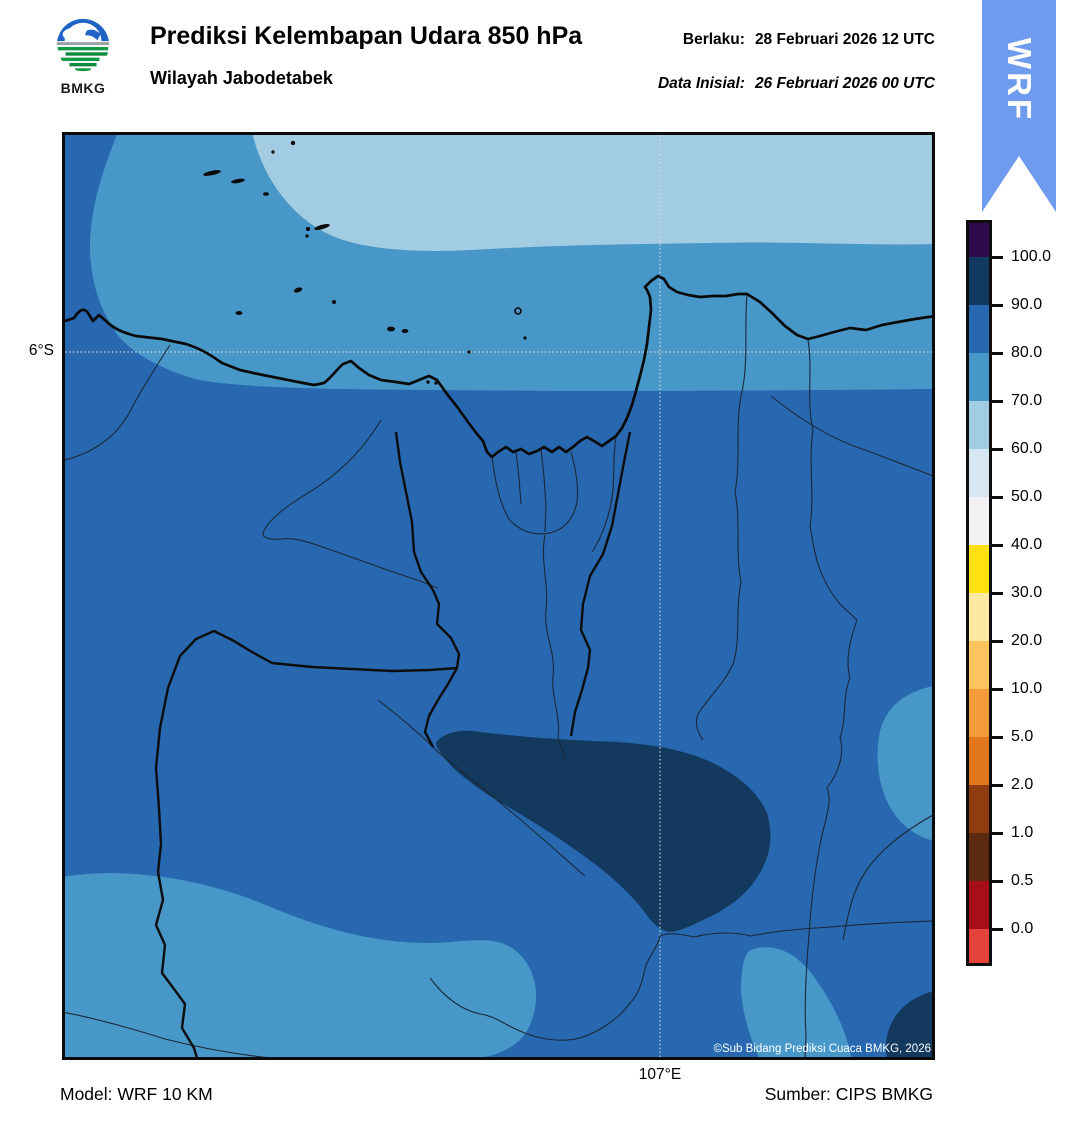 This screenshot has width=1081, height=1128. I want to click on rh-region-70-80-southeast, so click(796, 1002).